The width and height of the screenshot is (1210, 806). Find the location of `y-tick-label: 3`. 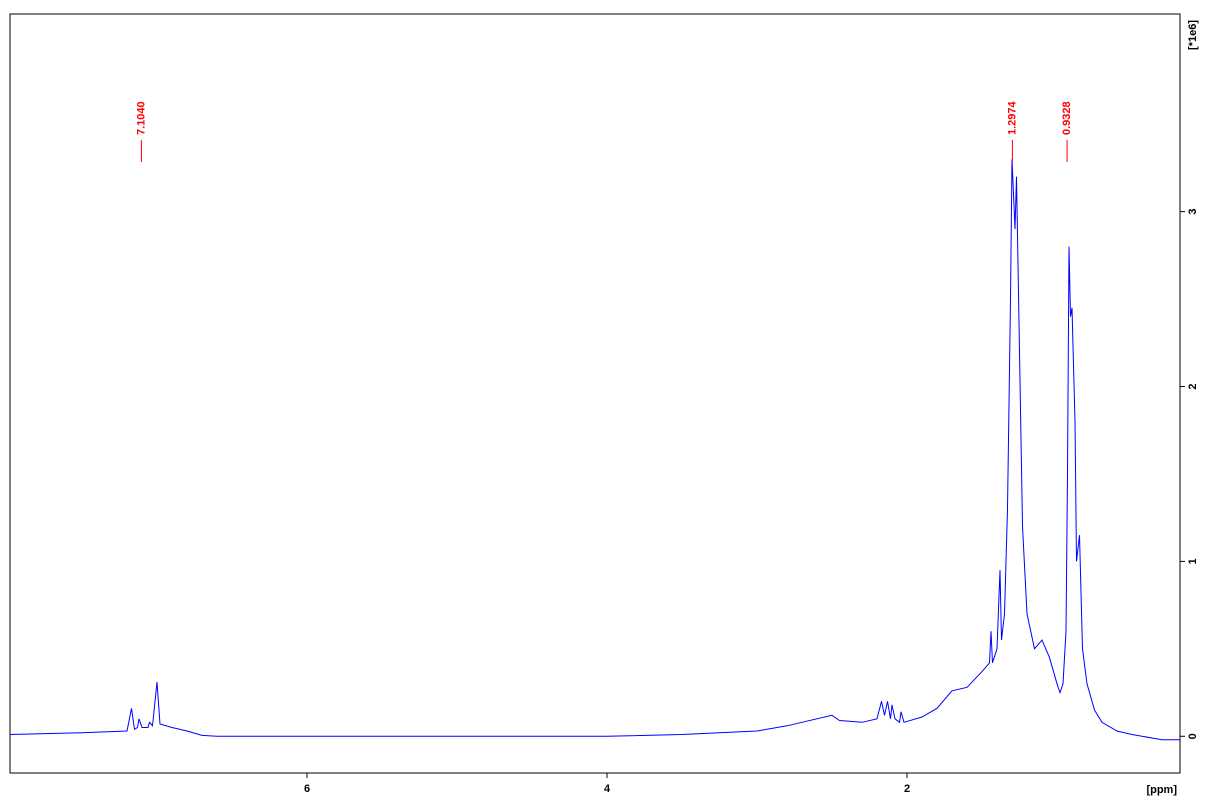

y-tick-label: 3 is located at coordinates (1193, 212).